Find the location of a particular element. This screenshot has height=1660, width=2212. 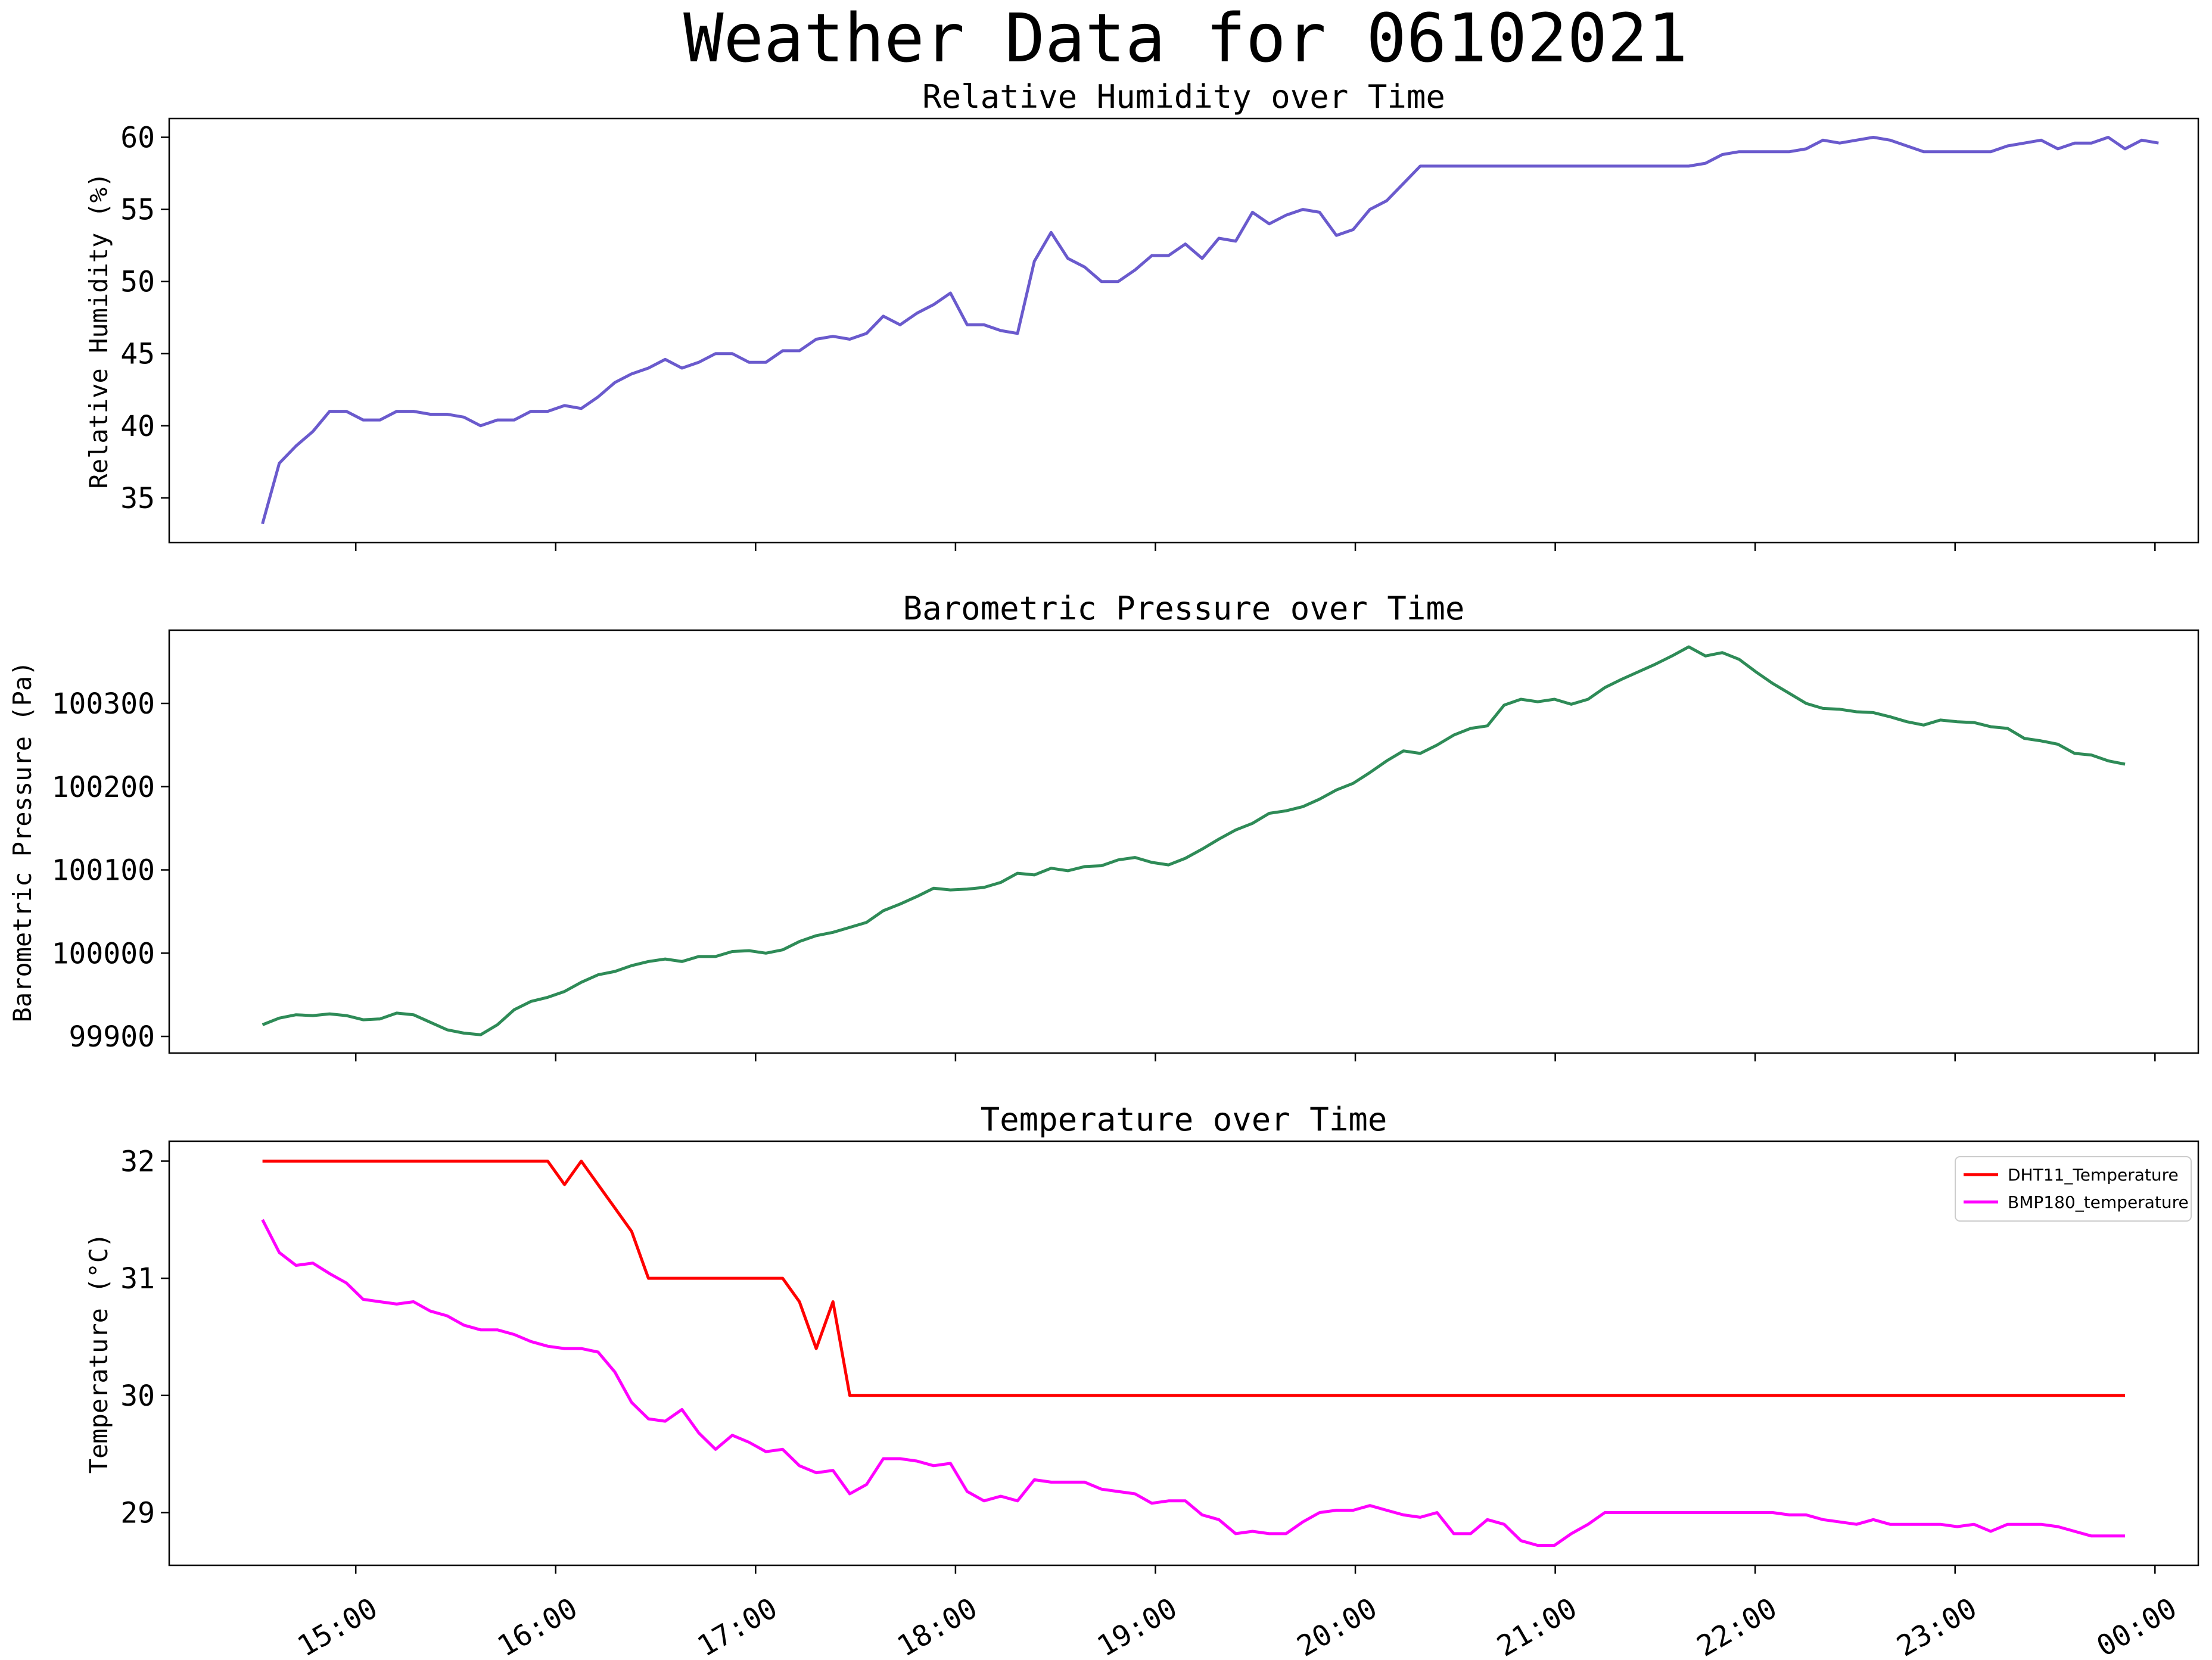

y-tick-label: 60 is located at coordinates (137, 137).